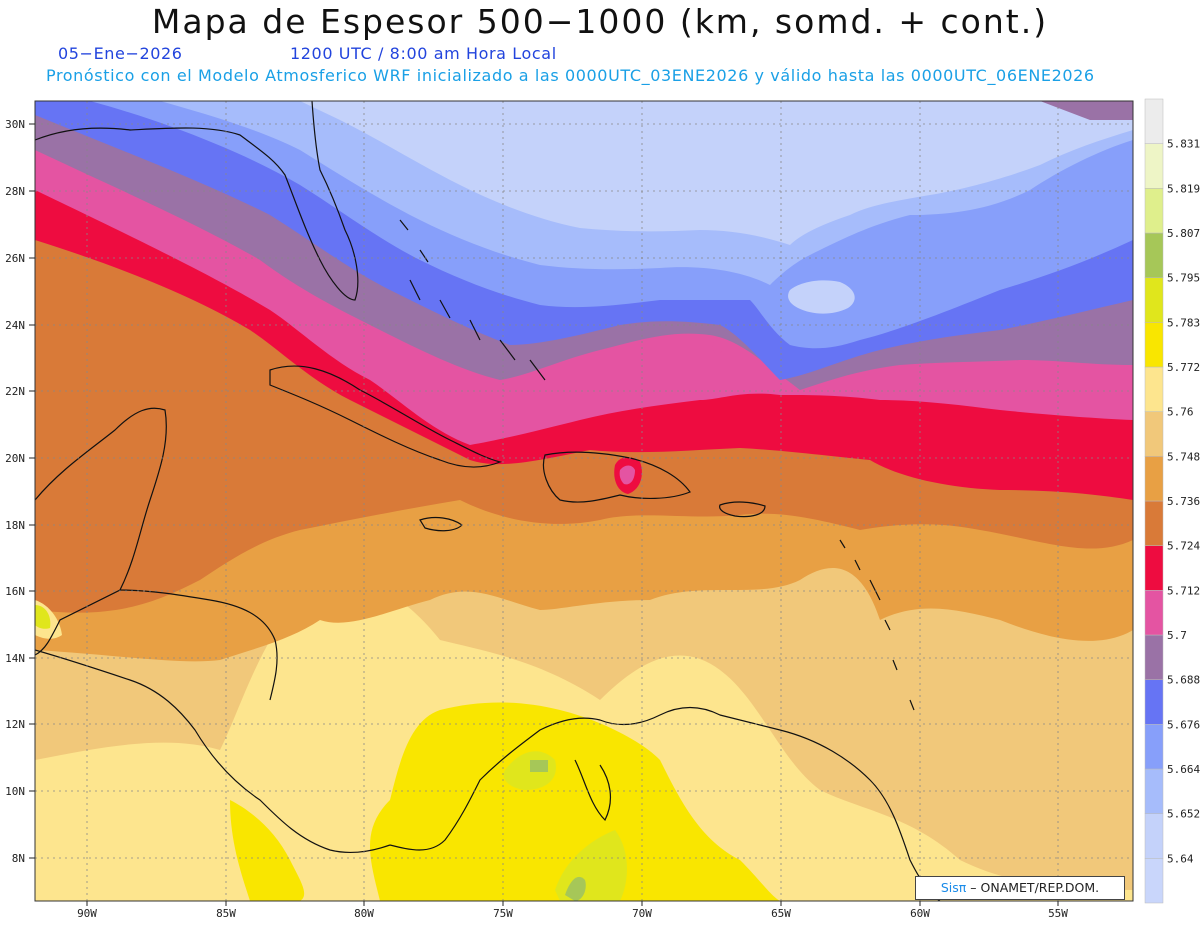 This screenshot has width=1200, height=927. What do you see at coordinates (120, 53) in the screenshot?
I see `forecast-date: 05−Ene−2026` at bounding box center [120, 53].